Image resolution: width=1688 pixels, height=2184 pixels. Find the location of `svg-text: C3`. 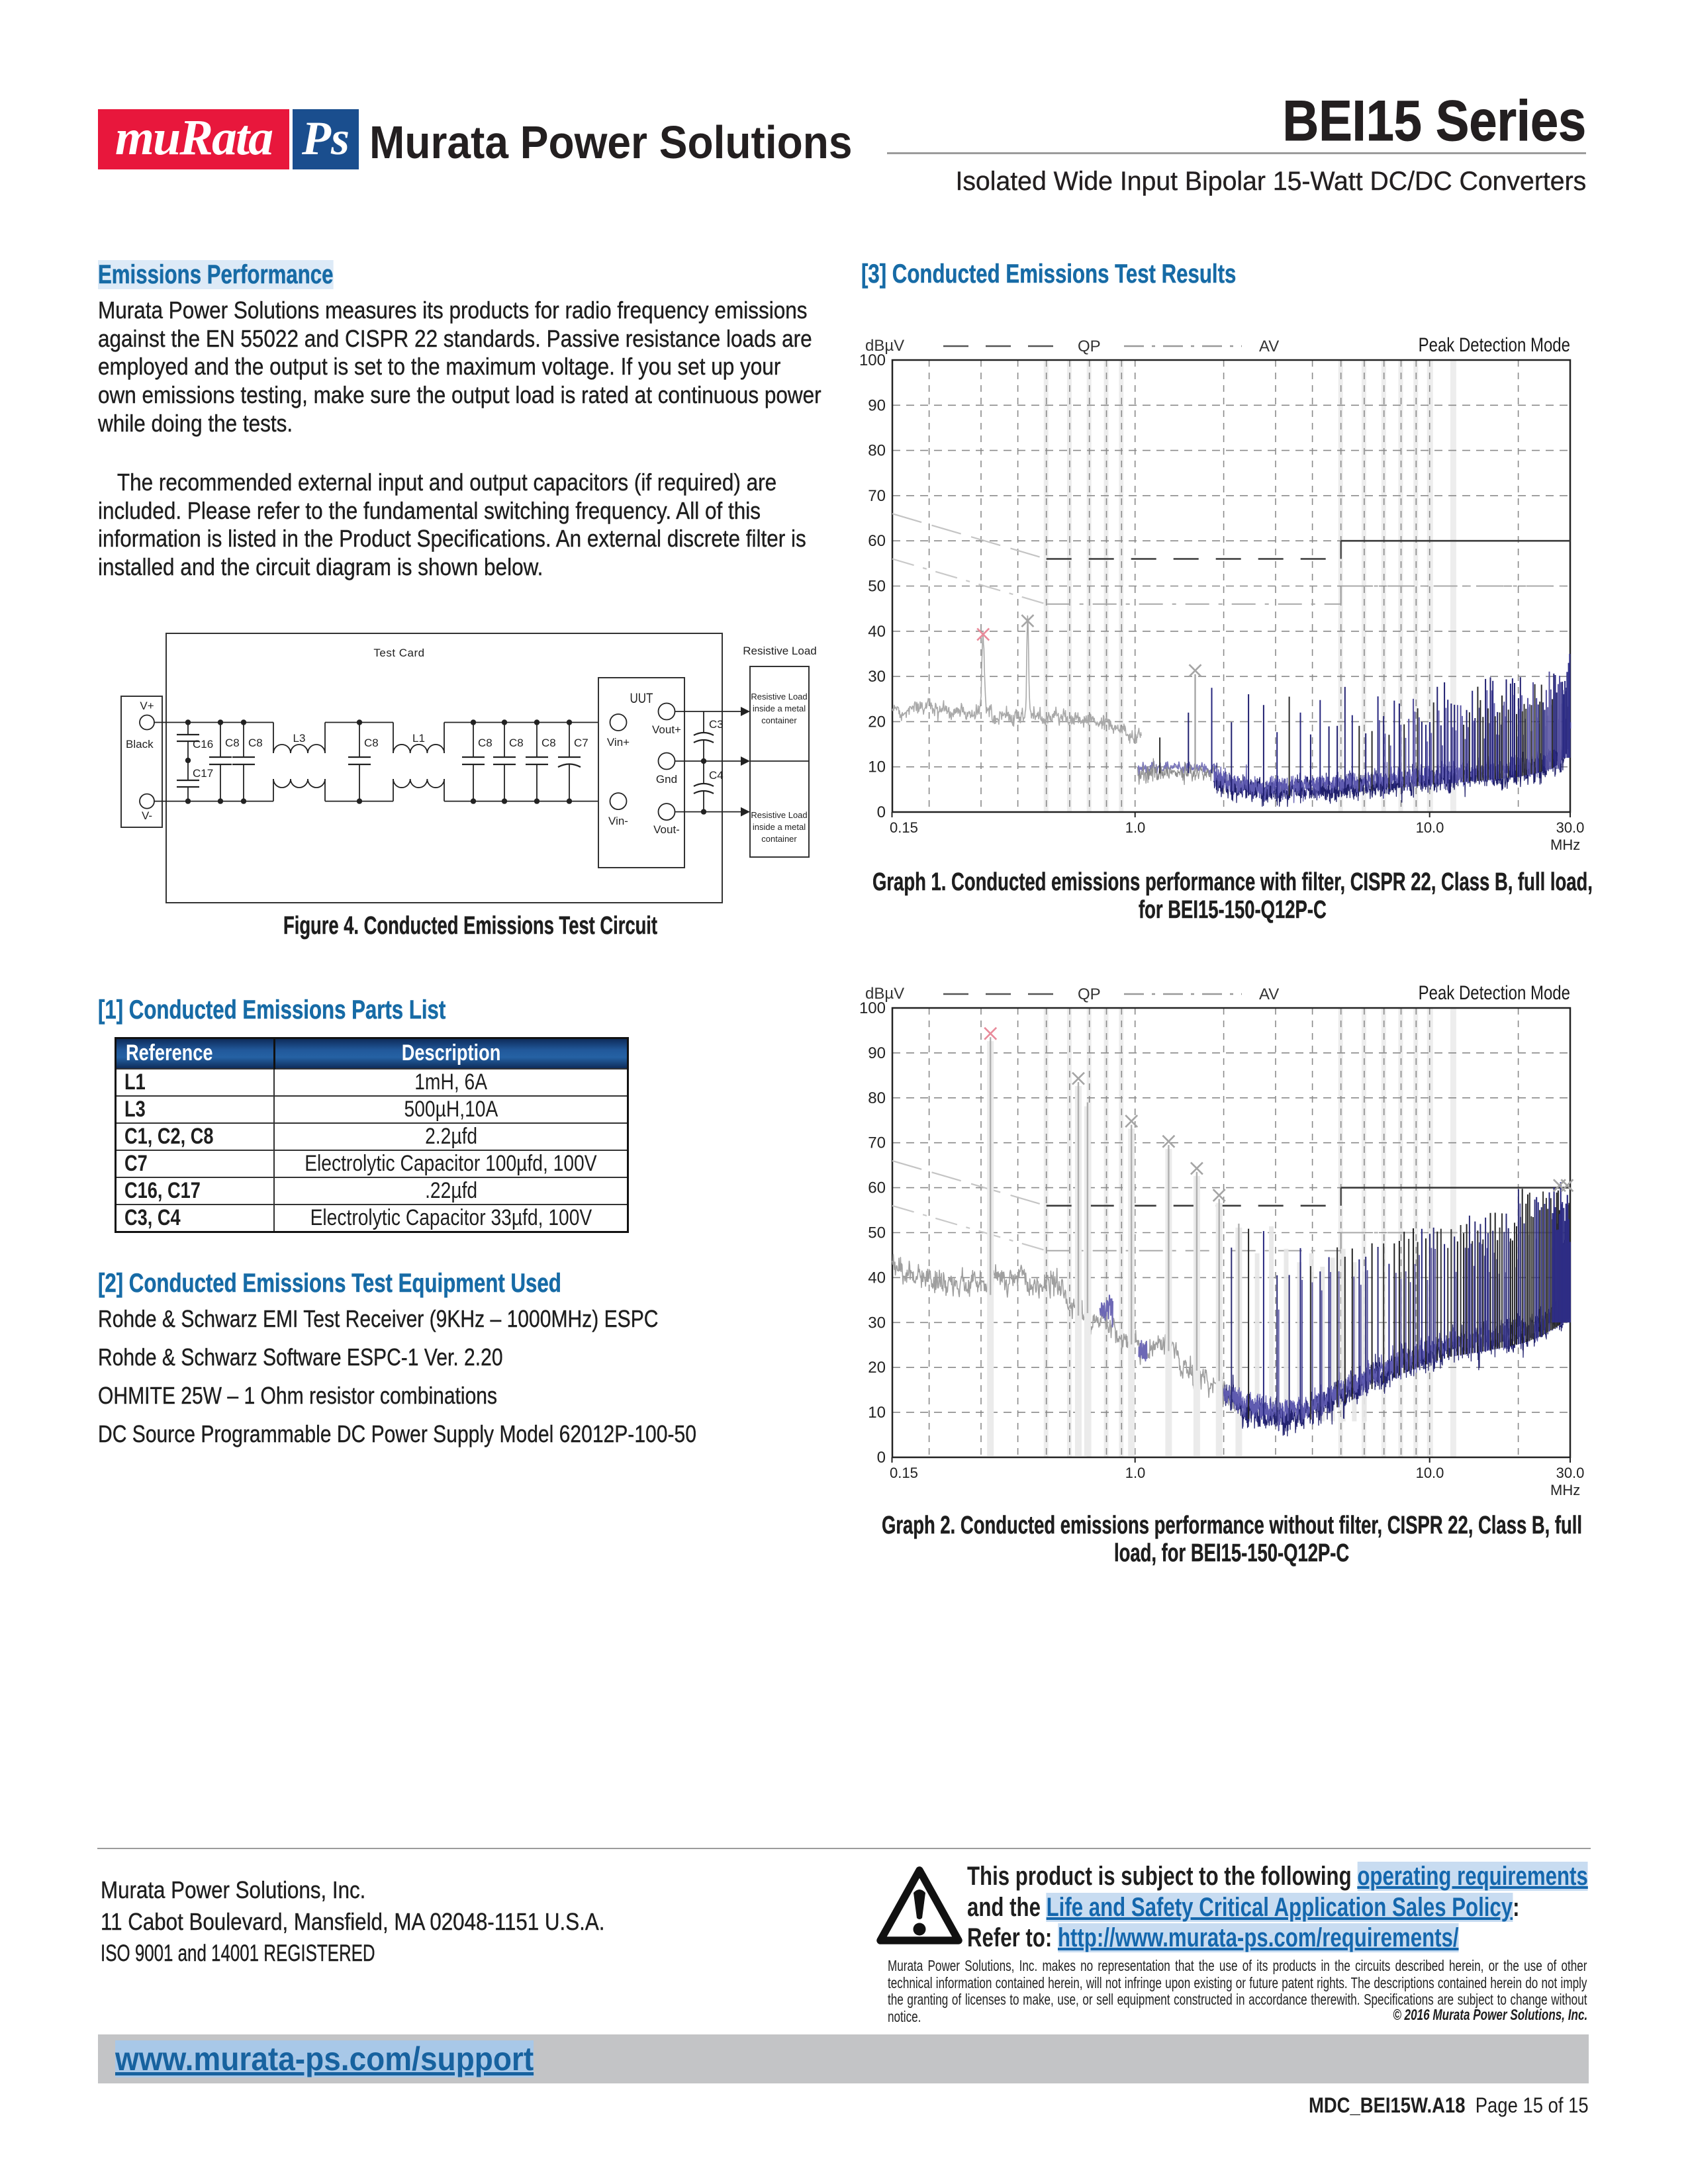

svg-text: C3 is located at coordinates (716, 724).